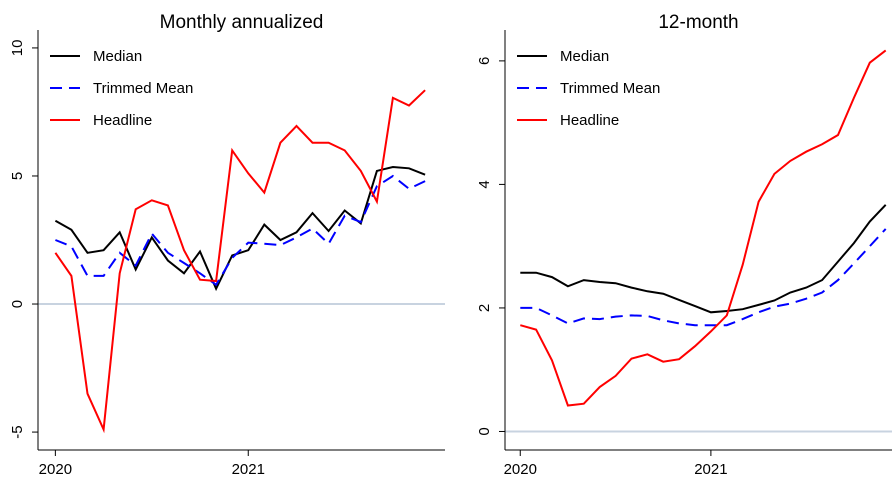 The height and width of the screenshot is (485, 893). I want to click on y-tick-label: -5, so click(17, 431).